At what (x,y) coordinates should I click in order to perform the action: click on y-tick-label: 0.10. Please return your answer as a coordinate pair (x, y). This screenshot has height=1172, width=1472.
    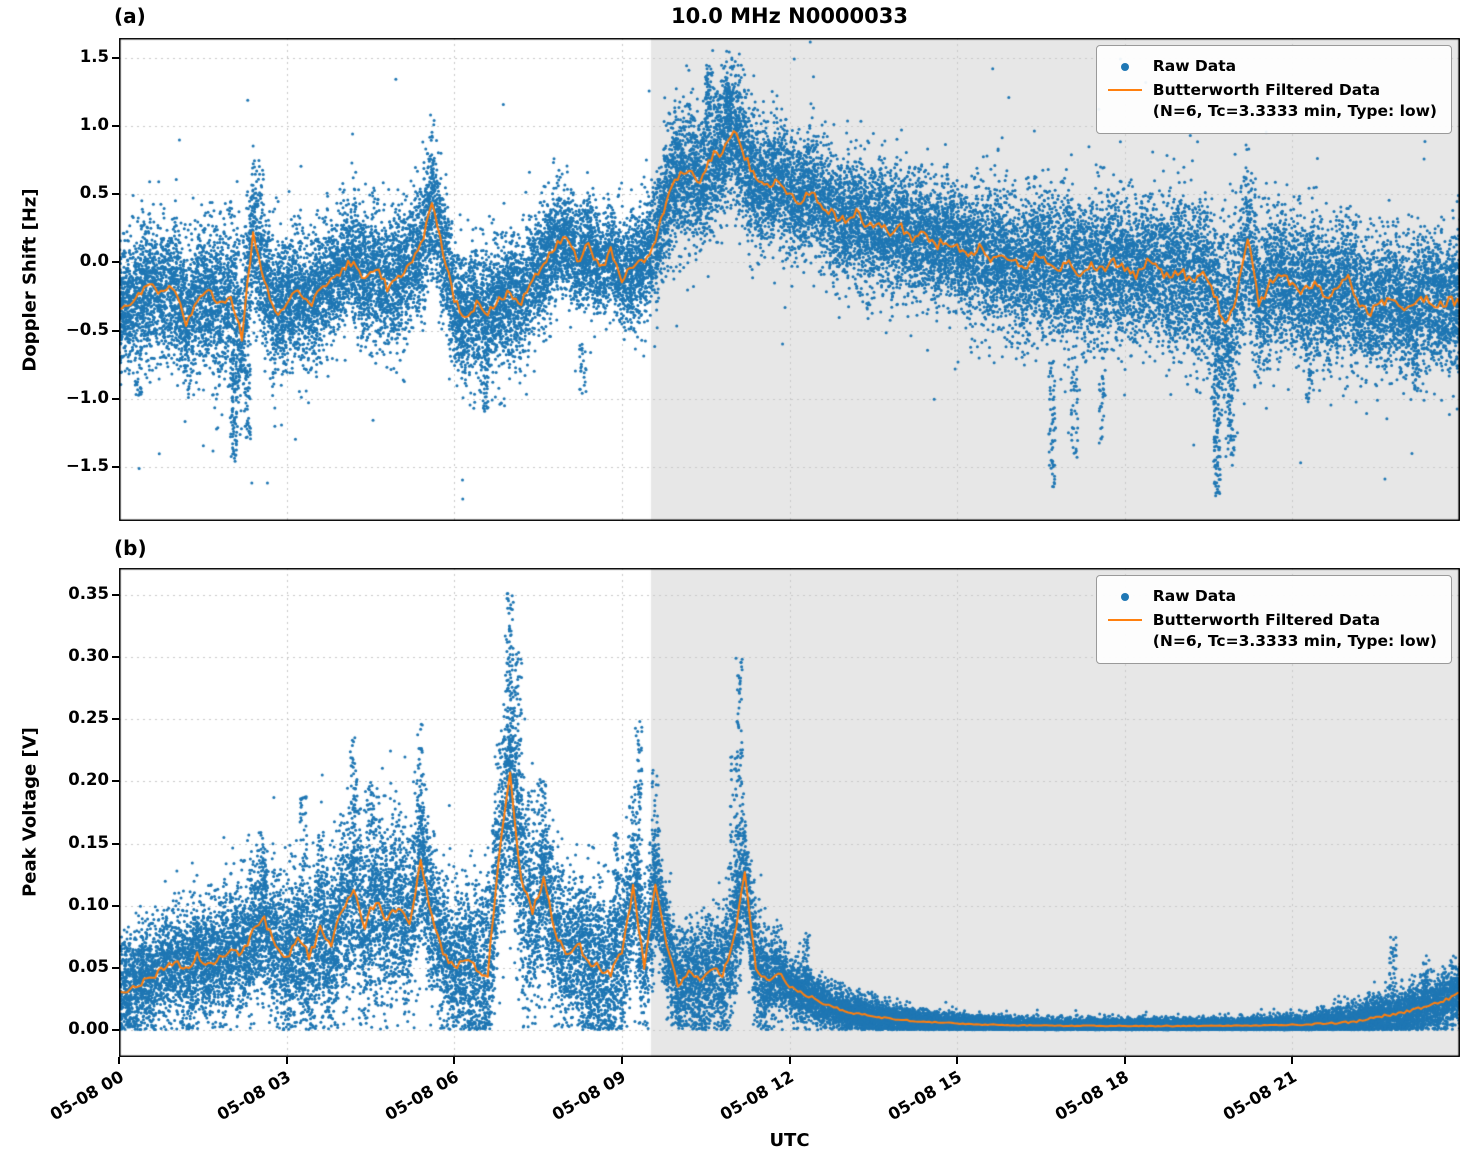
    Looking at the image, I should click on (88, 904).